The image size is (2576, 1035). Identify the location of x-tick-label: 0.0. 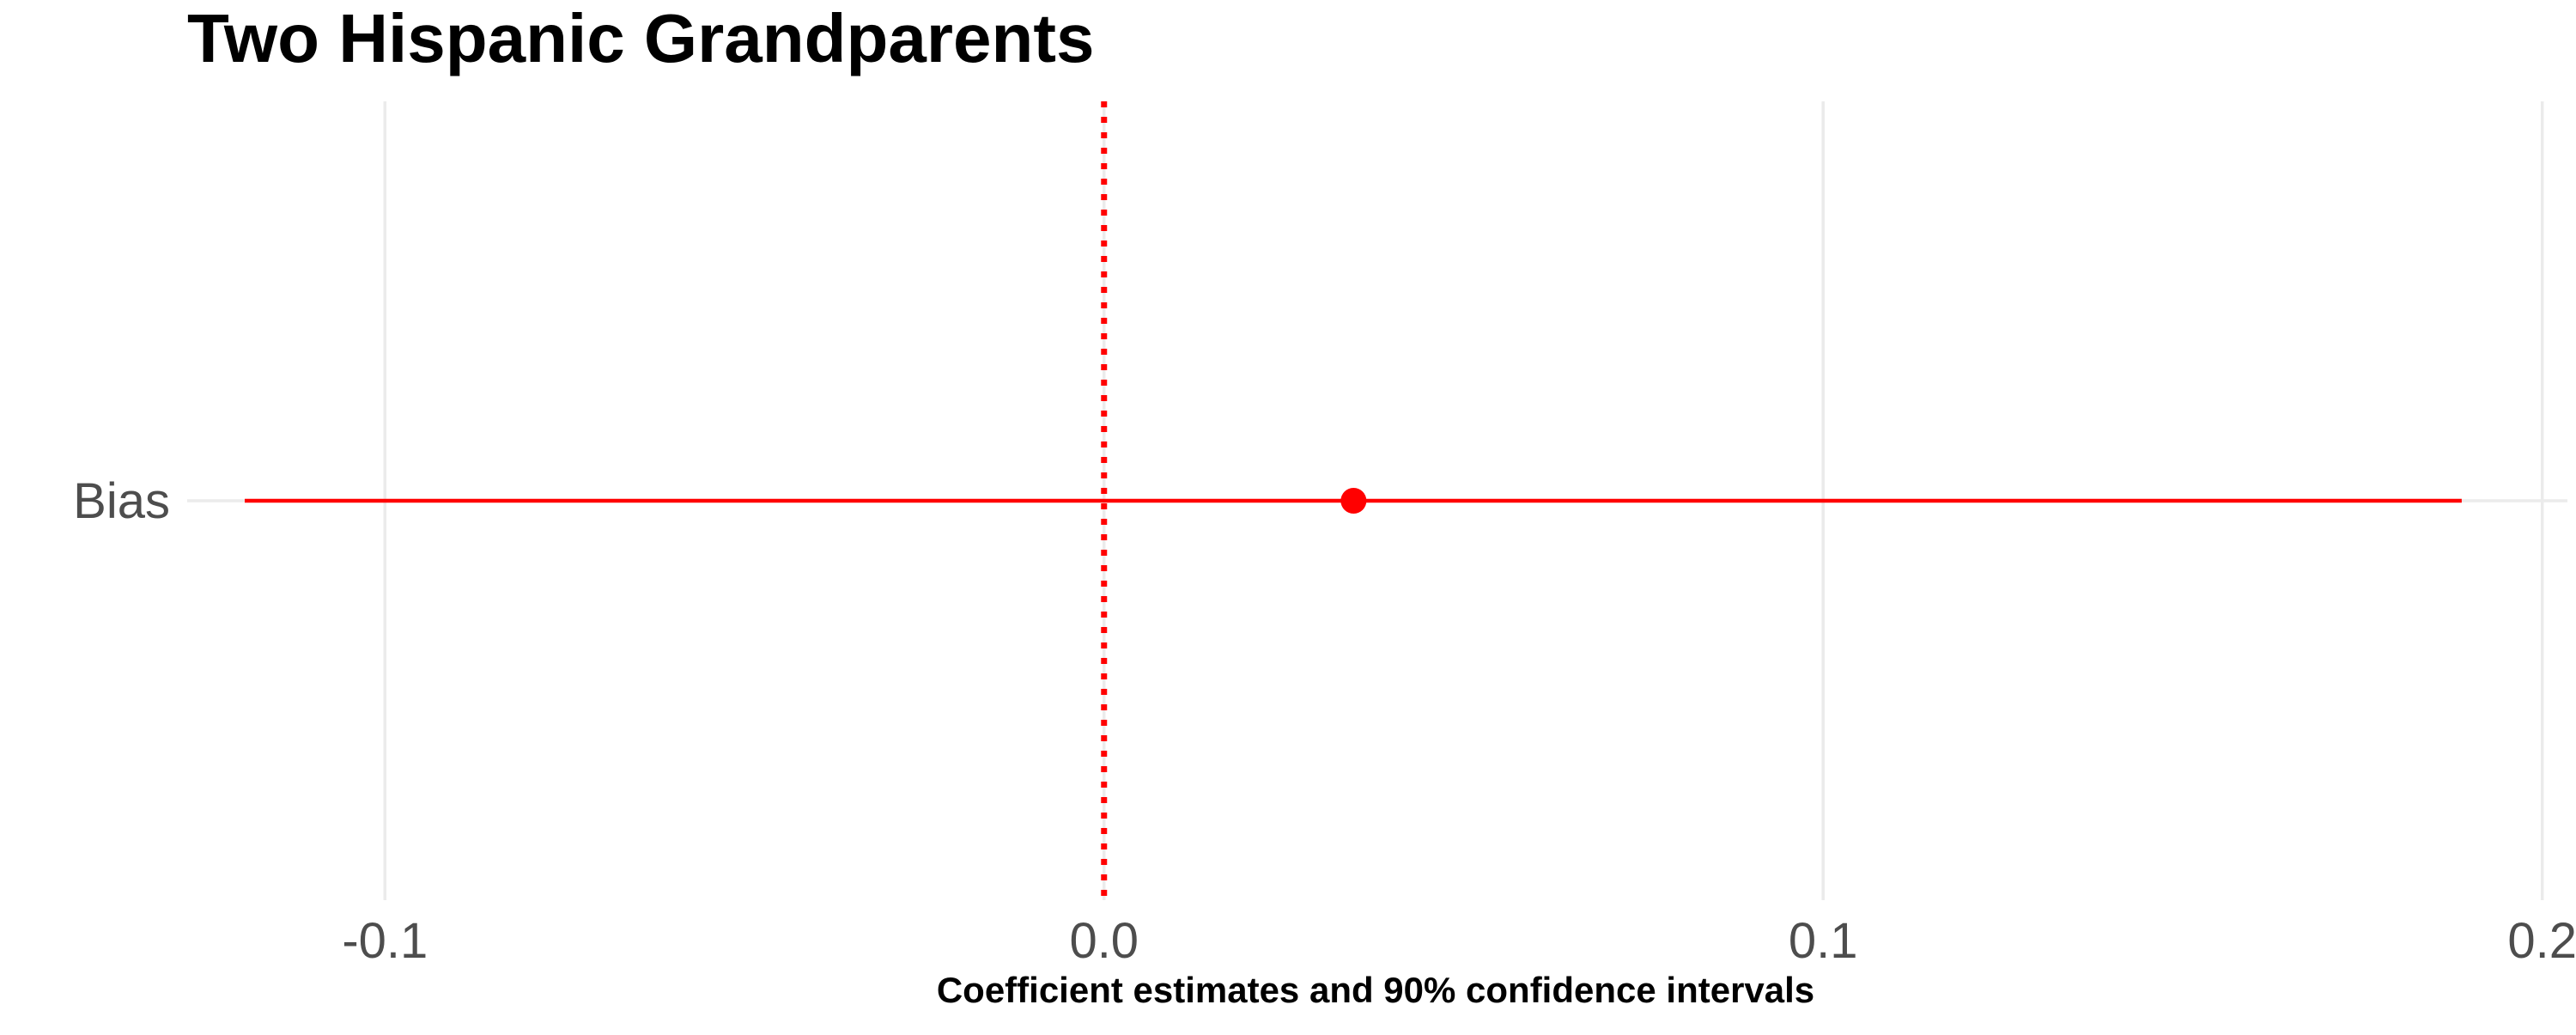
(1104, 941).